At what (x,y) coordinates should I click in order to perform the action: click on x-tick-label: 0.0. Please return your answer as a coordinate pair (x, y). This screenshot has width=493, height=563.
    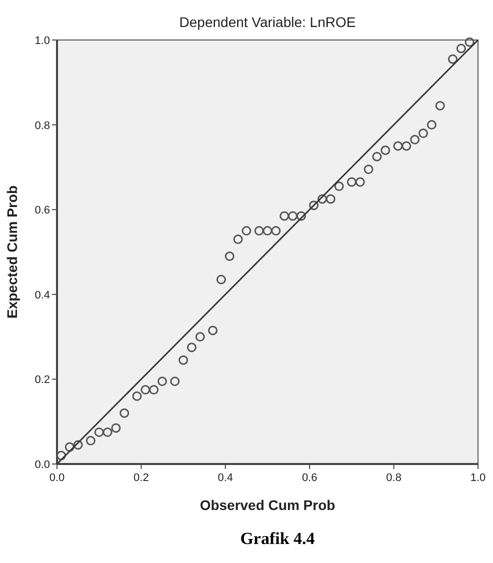
    Looking at the image, I should click on (57, 478).